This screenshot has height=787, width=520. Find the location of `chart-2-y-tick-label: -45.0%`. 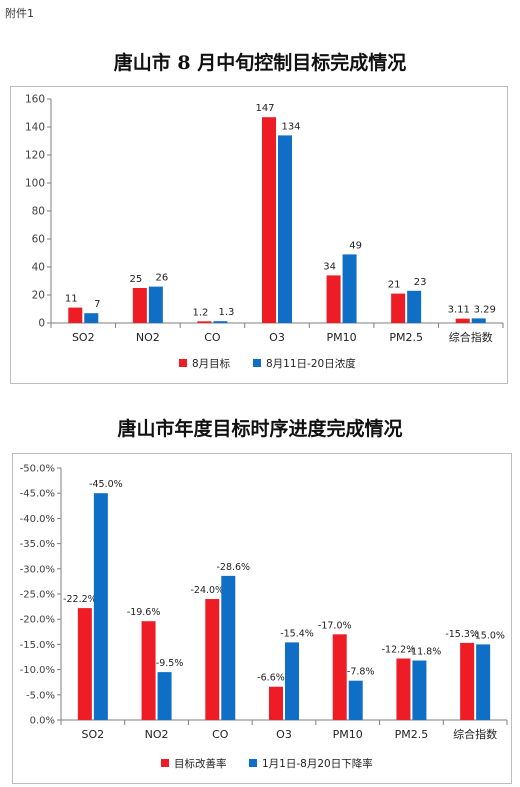

chart-2-y-tick-label: -45.0% is located at coordinates (37, 494).